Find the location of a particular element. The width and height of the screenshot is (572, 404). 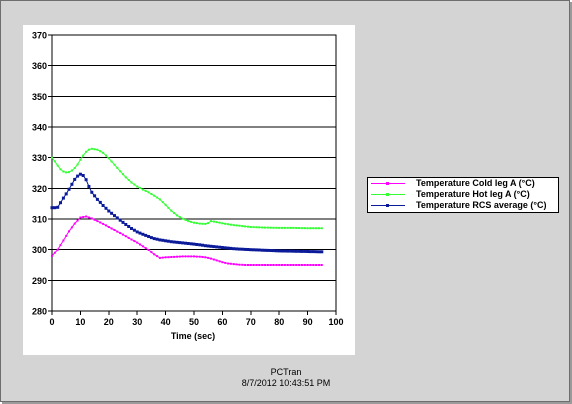

legend-item-hot-leg: Temperature Hot leg A (°C) is located at coordinates (463, 194).